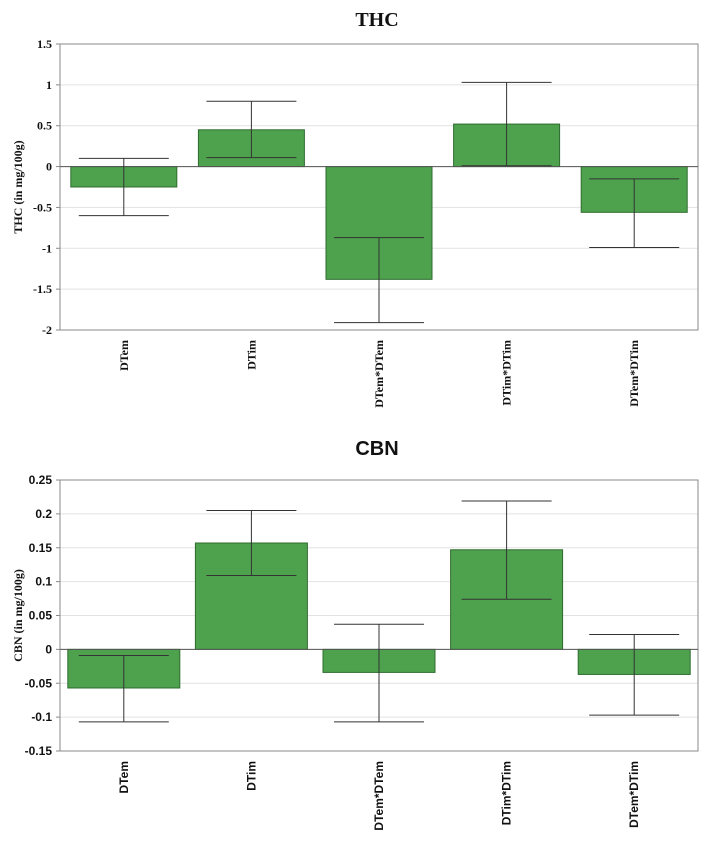 The width and height of the screenshot is (716, 854). What do you see at coordinates (39, 751) in the screenshot?
I see `cbn-y-tick-label: -0.15` at bounding box center [39, 751].